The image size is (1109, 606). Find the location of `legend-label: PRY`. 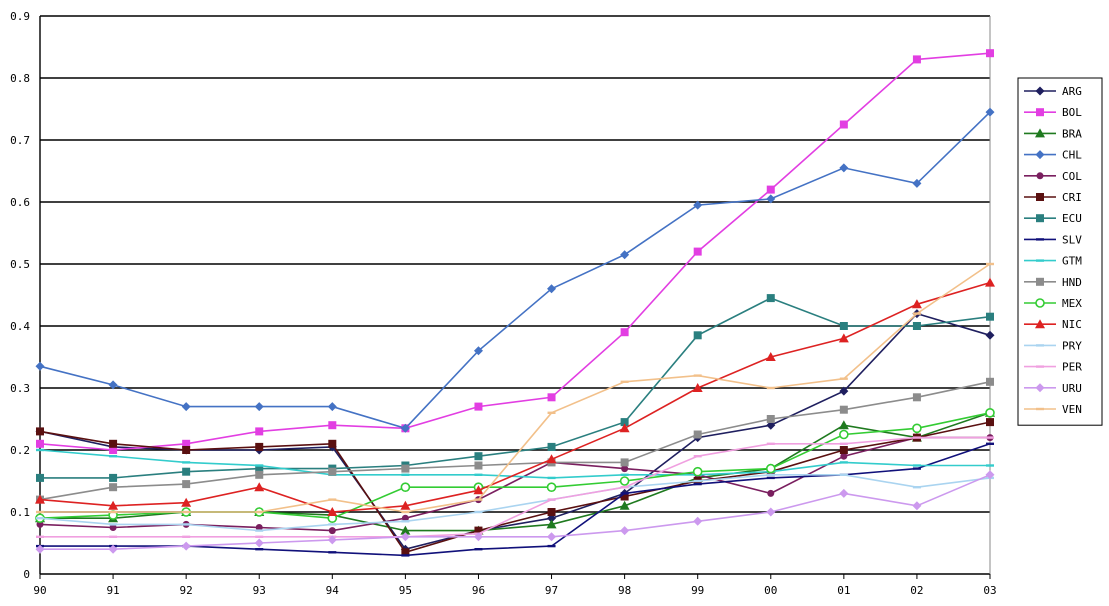

legend-label: PRY is located at coordinates (1072, 345).